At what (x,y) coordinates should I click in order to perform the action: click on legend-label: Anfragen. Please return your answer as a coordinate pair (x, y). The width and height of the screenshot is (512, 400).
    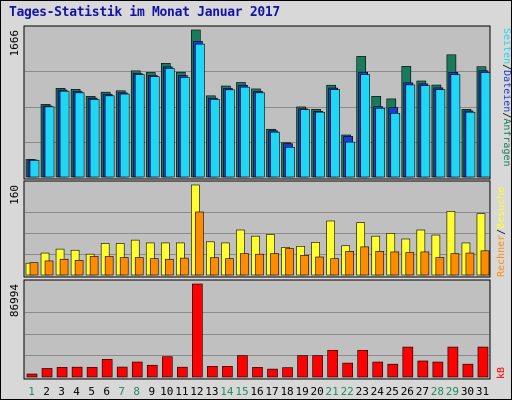
    Looking at the image, I should click on (506, 142).